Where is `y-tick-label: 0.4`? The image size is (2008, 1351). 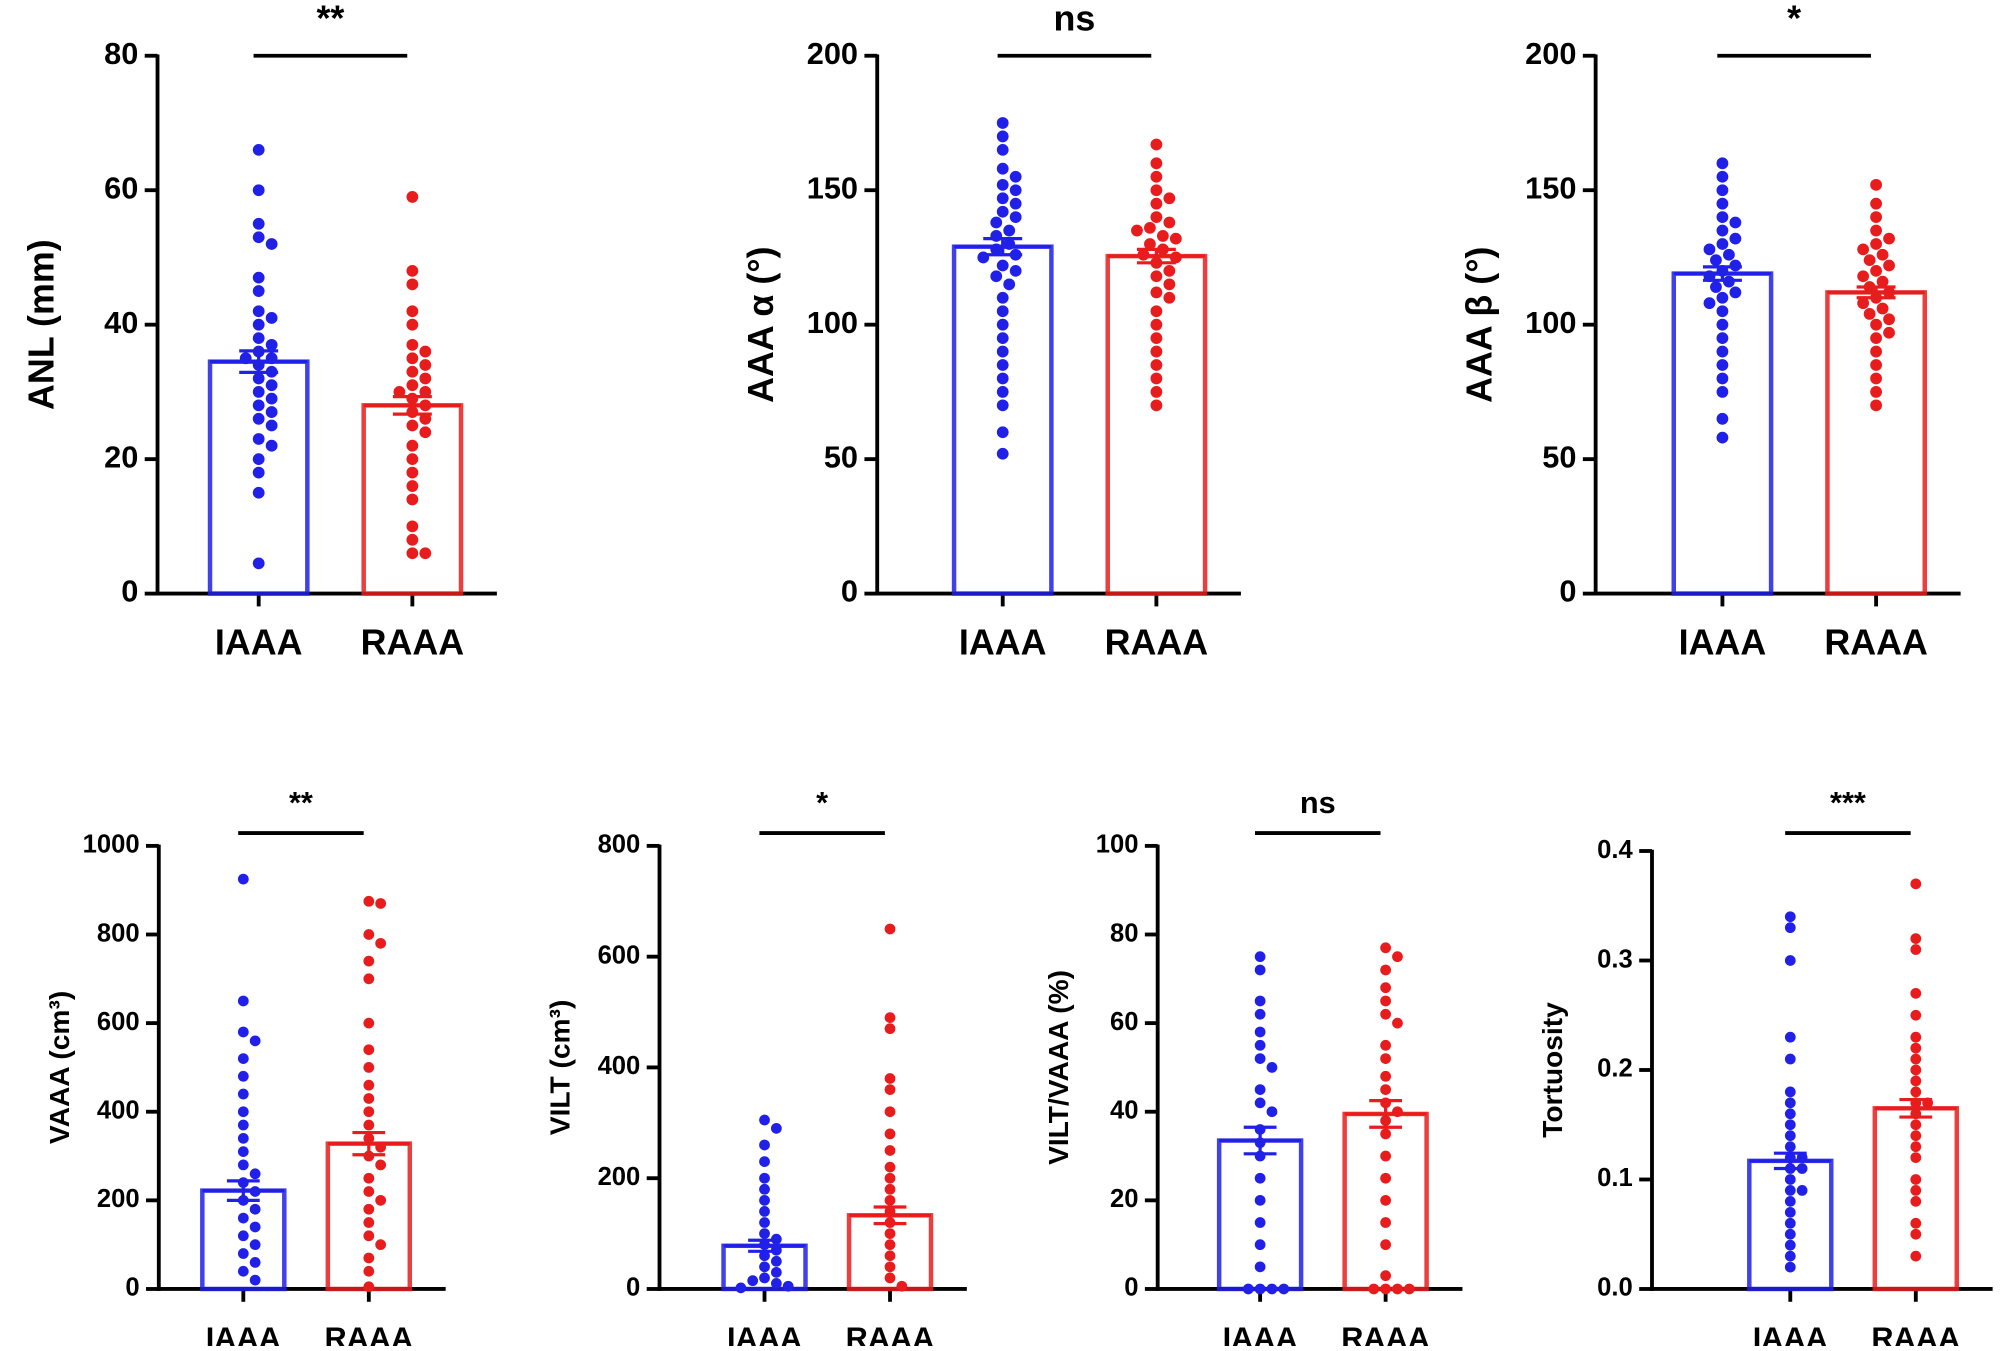 y-tick-label: 0.4 is located at coordinates (1615, 850).